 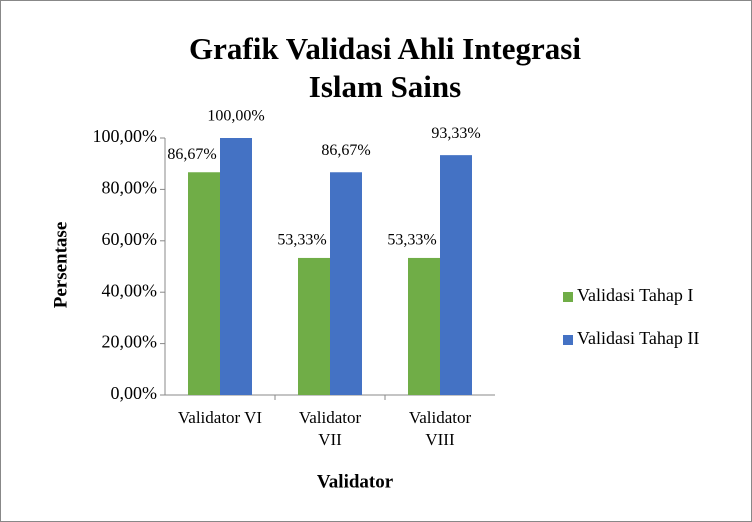 What do you see at coordinates (355, 481) in the screenshot?
I see `x-axis-label: Validator` at bounding box center [355, 481].